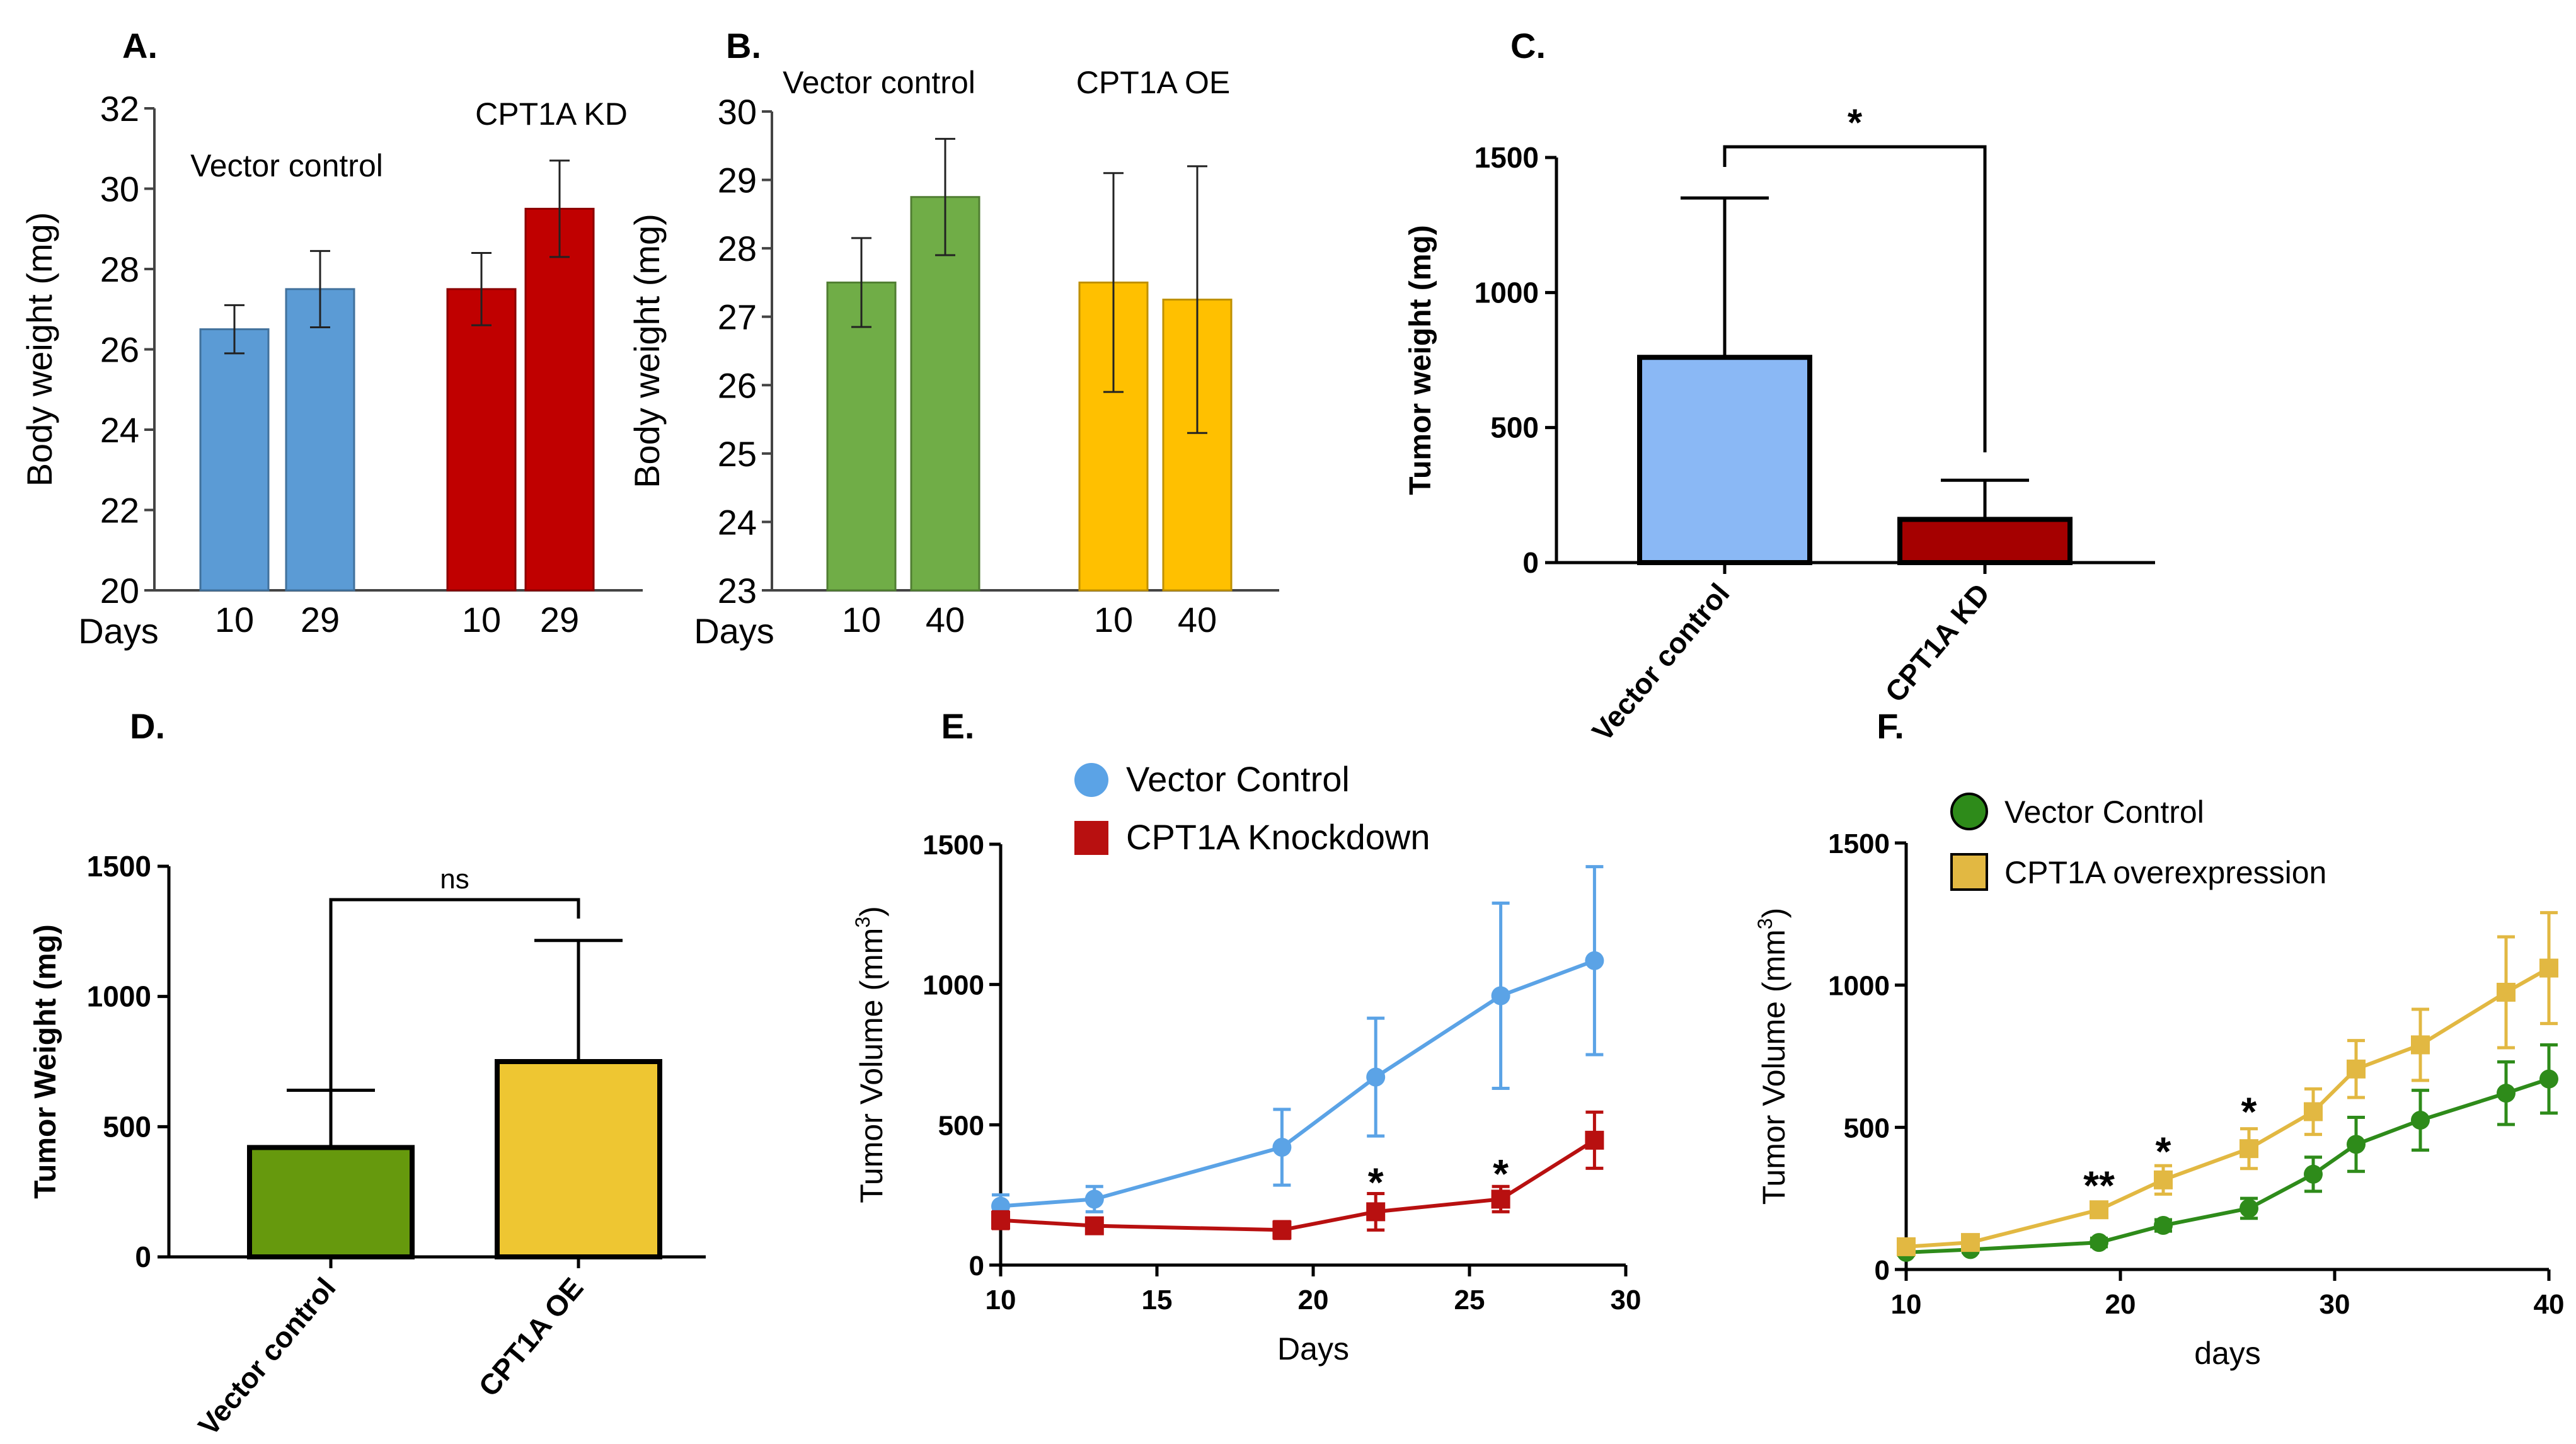 The width and height of the screenshot is (2576, 1444). What do you see at coordinates (2099, 1185) in the screenshot?
I see `significance-star: **` at bounding box center [2099, 1185].